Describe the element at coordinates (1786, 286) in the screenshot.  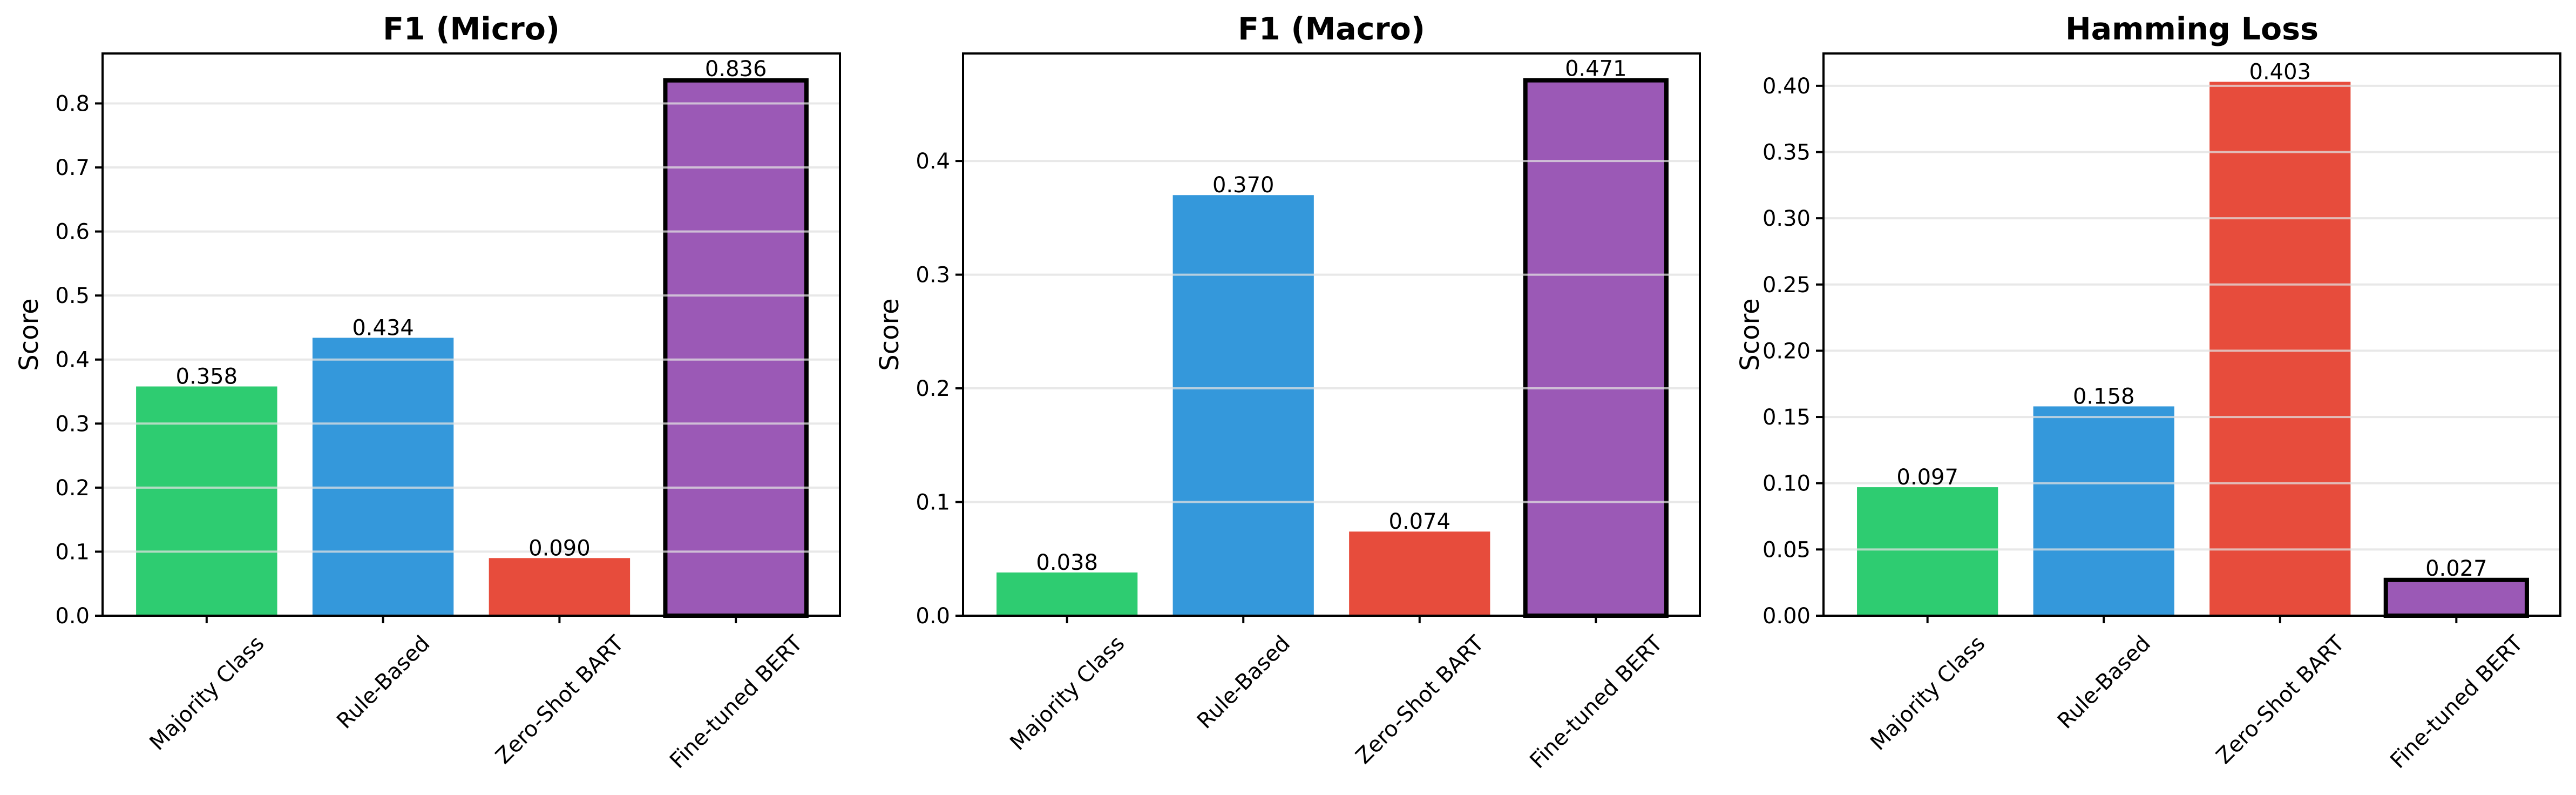
I see `y-tick-label: 0.25` at that location.